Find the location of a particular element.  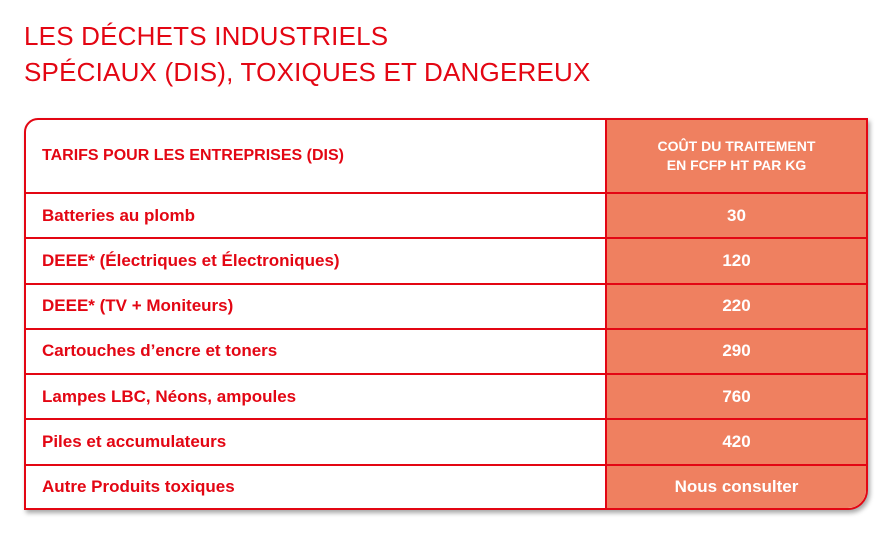

table-row: Autre Produits toxiques Nous consulter is located at coordinates (446, 485).